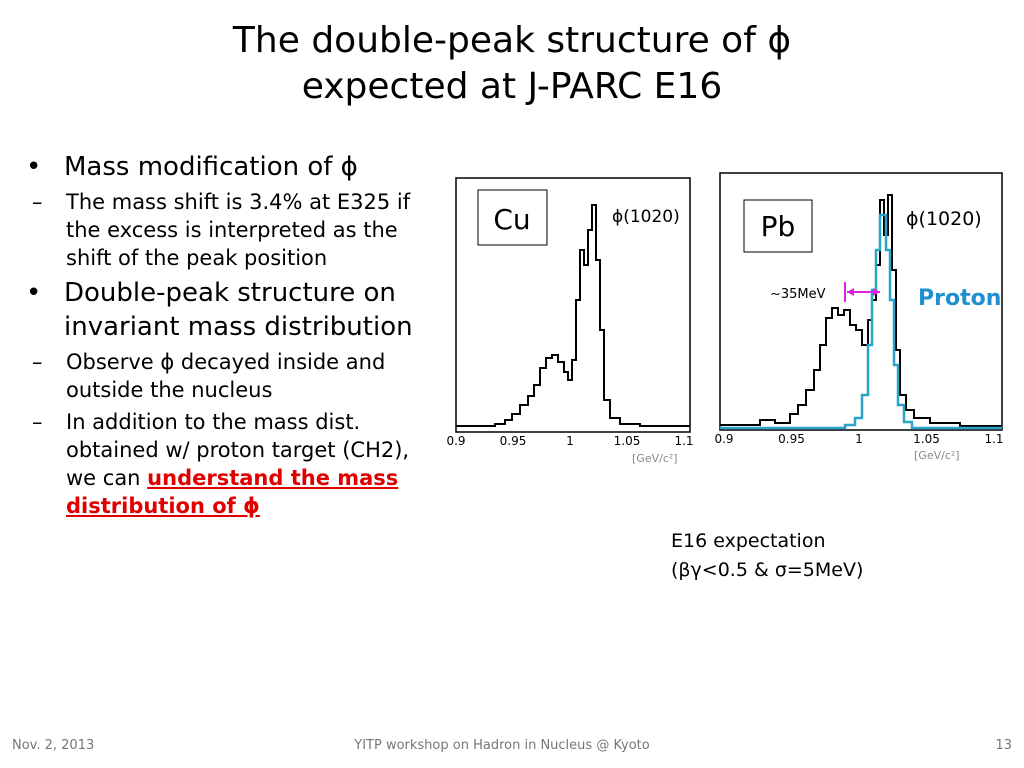 The height and width of the screenshot is (768, 1024). I want to click on shift-label: ~35MeV, so click(798, 294).